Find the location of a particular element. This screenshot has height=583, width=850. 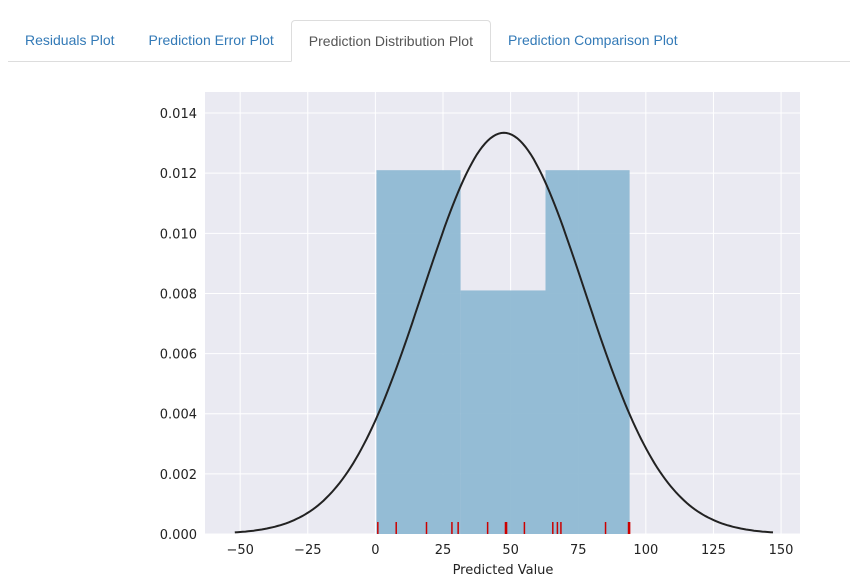

x-tick-label: −50 is located at coordinates (239, 550).